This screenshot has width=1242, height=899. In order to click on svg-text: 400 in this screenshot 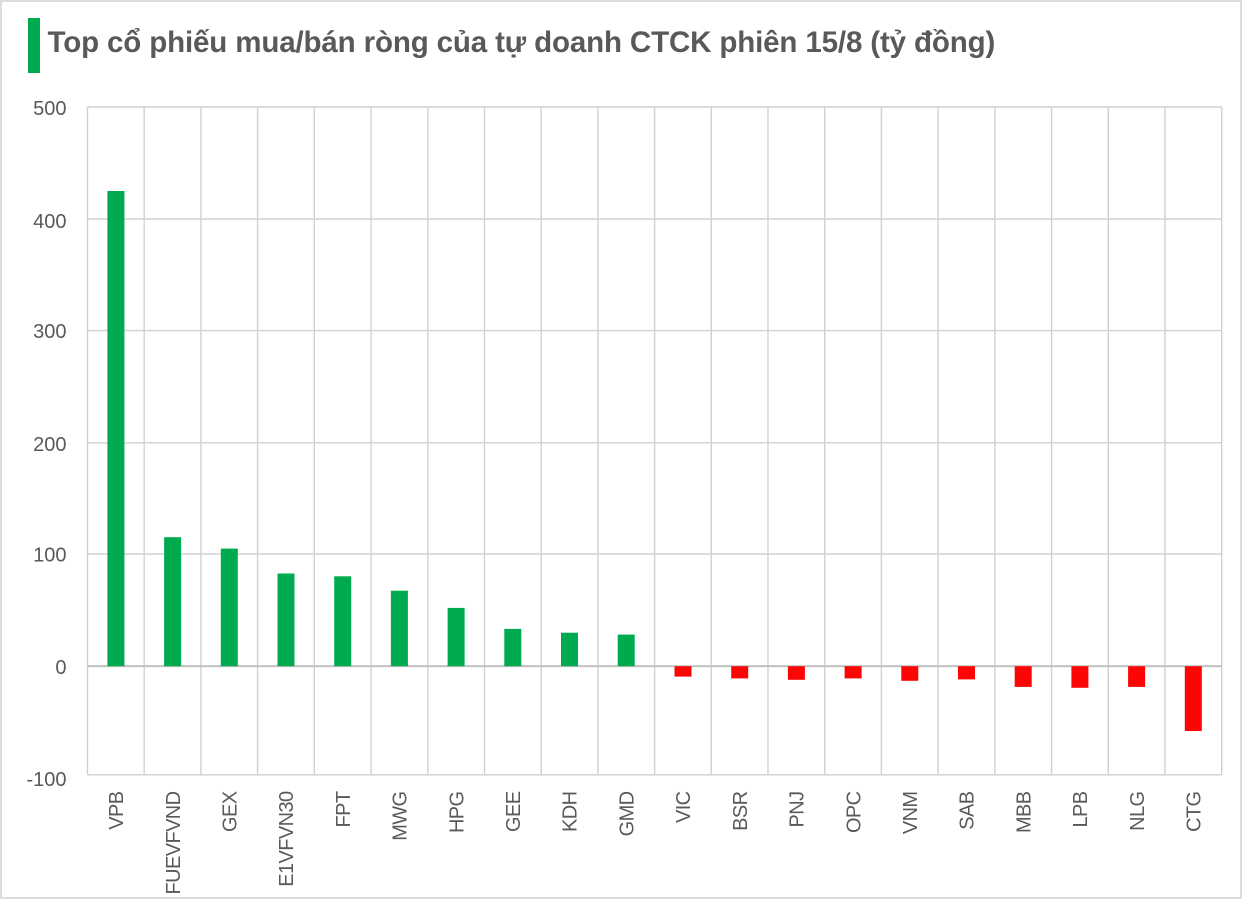, I will do `click(49, 222)`.